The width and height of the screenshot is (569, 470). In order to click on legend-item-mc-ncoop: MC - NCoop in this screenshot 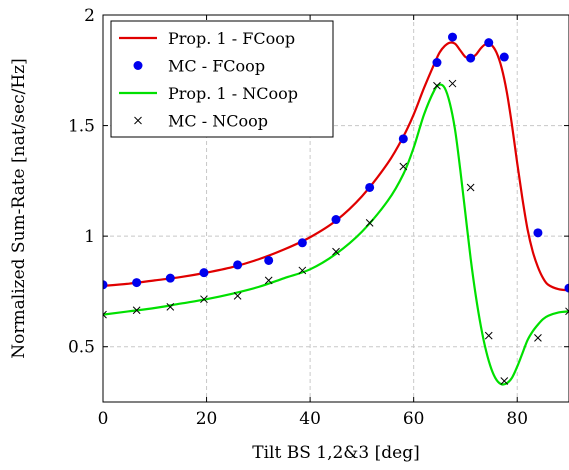, I will do `click(201, 121)`.